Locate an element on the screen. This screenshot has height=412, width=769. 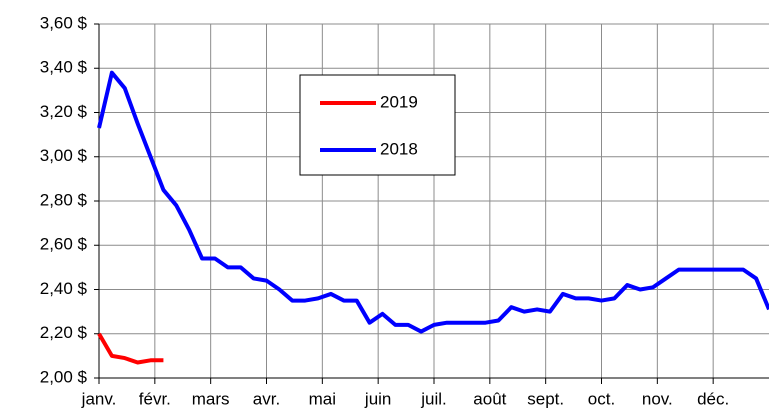
legend-label: 2019 is located at coordinates (399, 101).